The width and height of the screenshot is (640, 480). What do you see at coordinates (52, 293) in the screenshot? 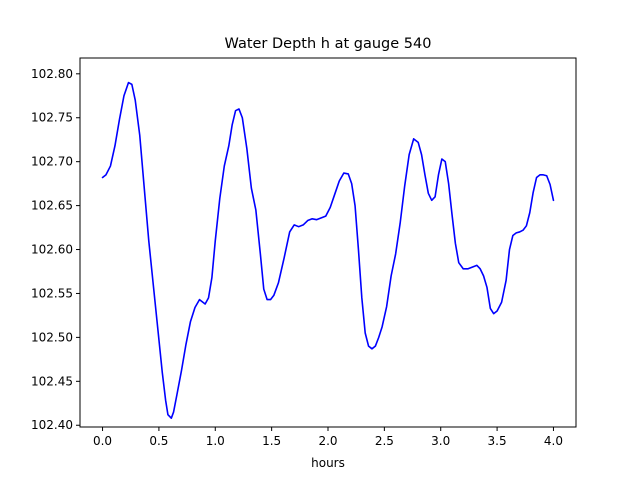
I see `y-tick-label: 102.55` at bounding box center [52, 293].